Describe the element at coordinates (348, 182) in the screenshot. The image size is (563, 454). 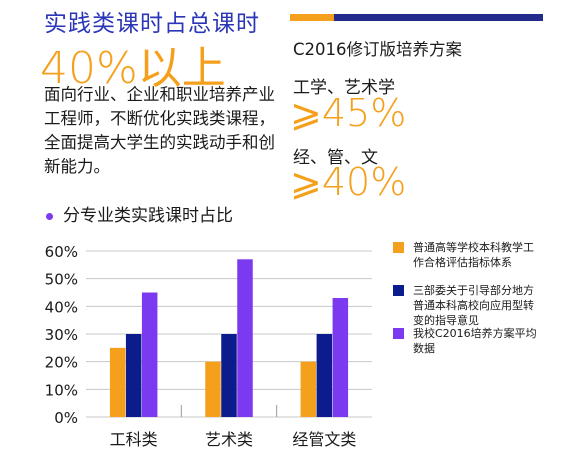
I see `plan-item-value: ⩾40%` at that location.